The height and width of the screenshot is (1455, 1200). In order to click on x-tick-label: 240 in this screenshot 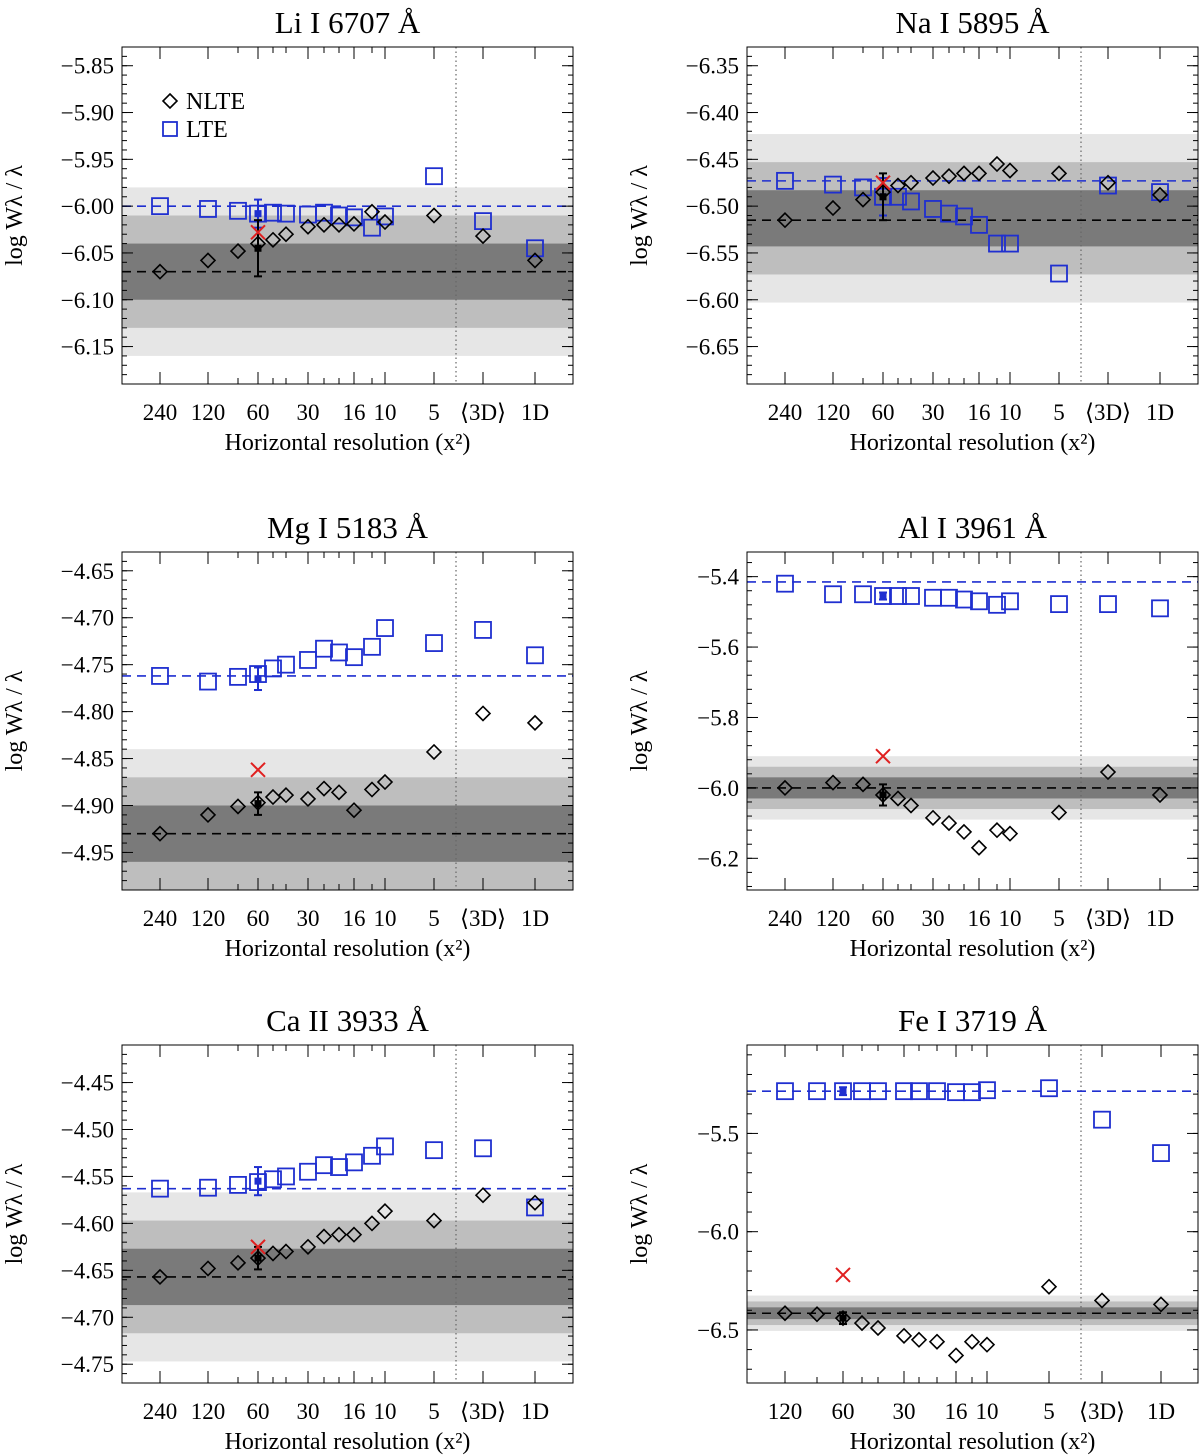, I will do `click(160, 918)`.